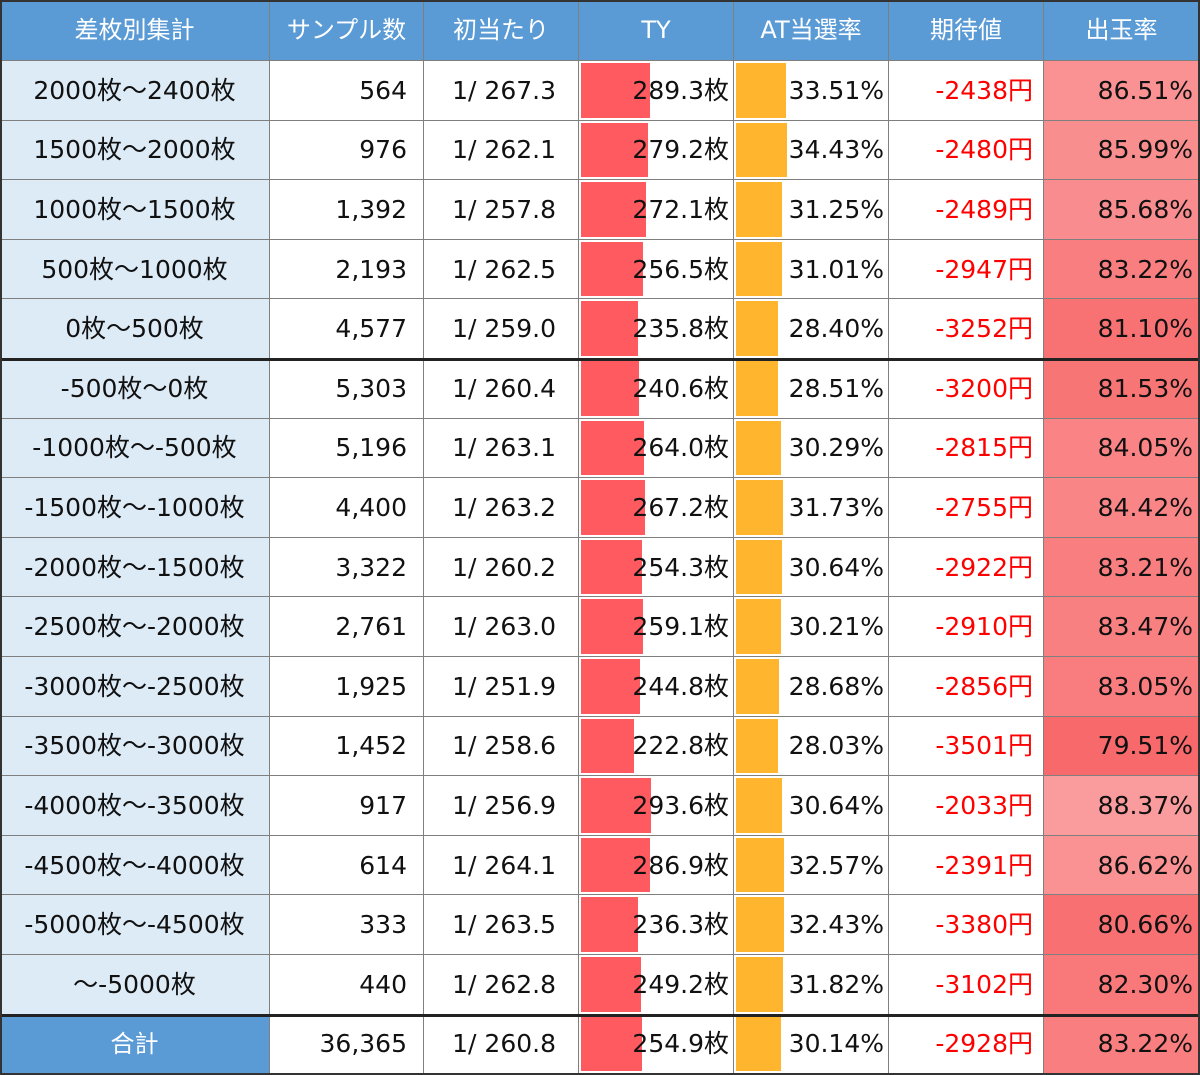  I want to click on row-category-label: 1500枚～2000枚, so click(135, 150).